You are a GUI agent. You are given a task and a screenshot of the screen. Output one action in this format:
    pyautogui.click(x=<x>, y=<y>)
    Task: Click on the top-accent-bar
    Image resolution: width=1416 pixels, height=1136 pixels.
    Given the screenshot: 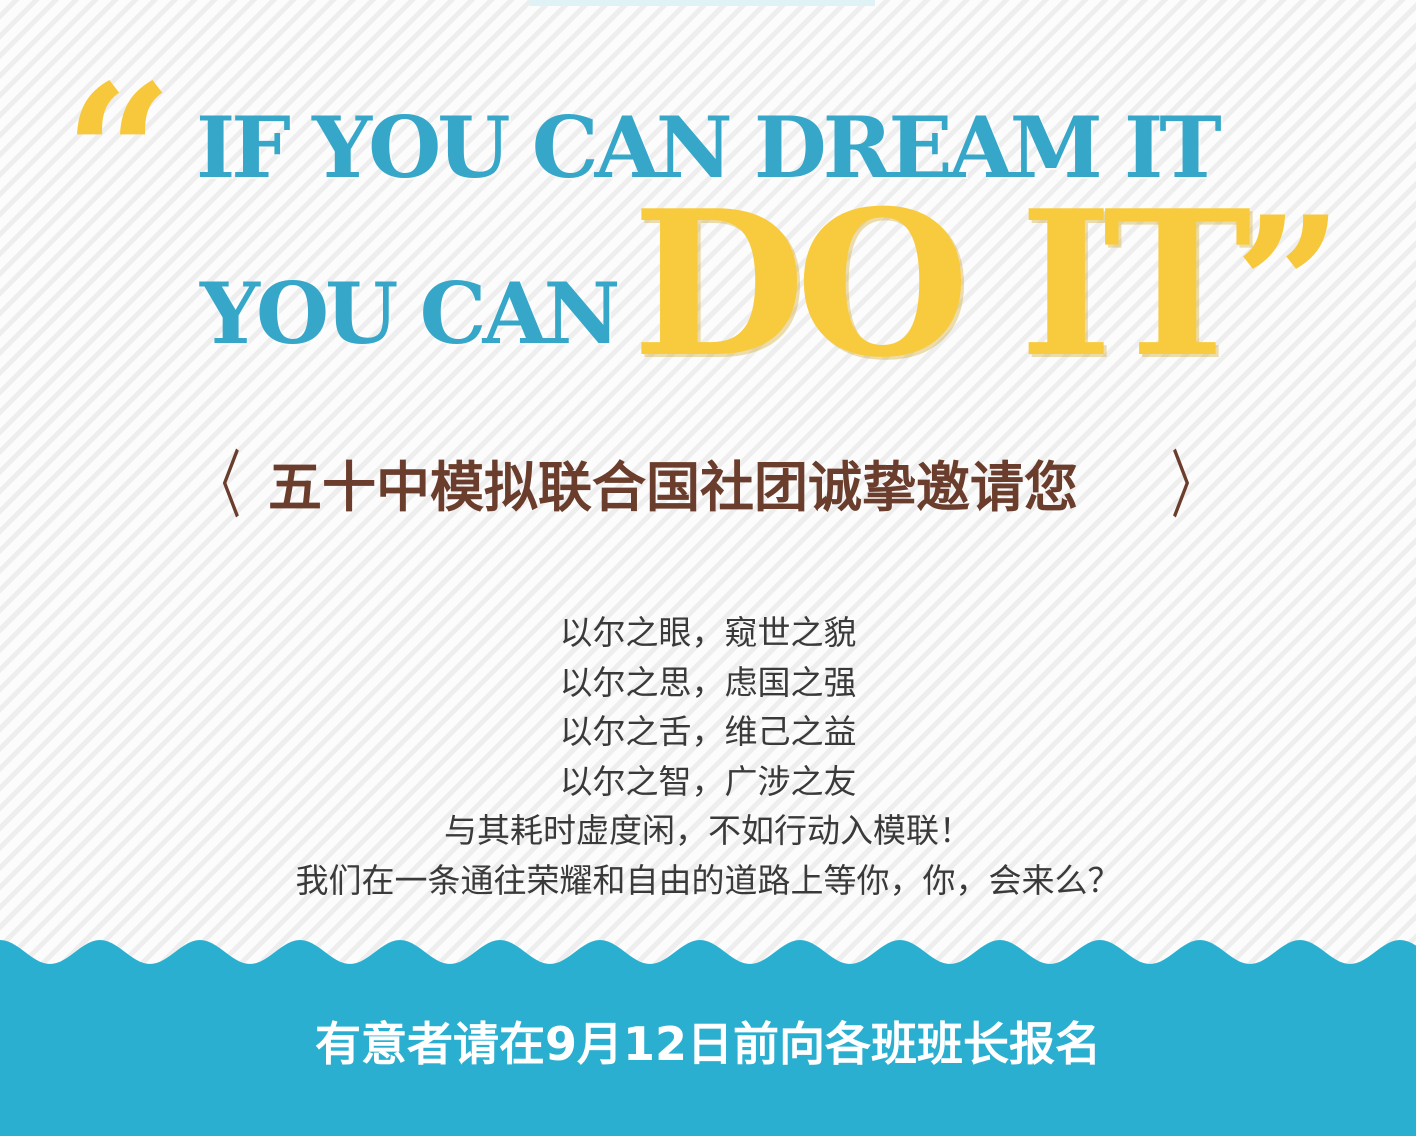 What is the action you would take?
    pyautogui.click(x=702, y=3)
    